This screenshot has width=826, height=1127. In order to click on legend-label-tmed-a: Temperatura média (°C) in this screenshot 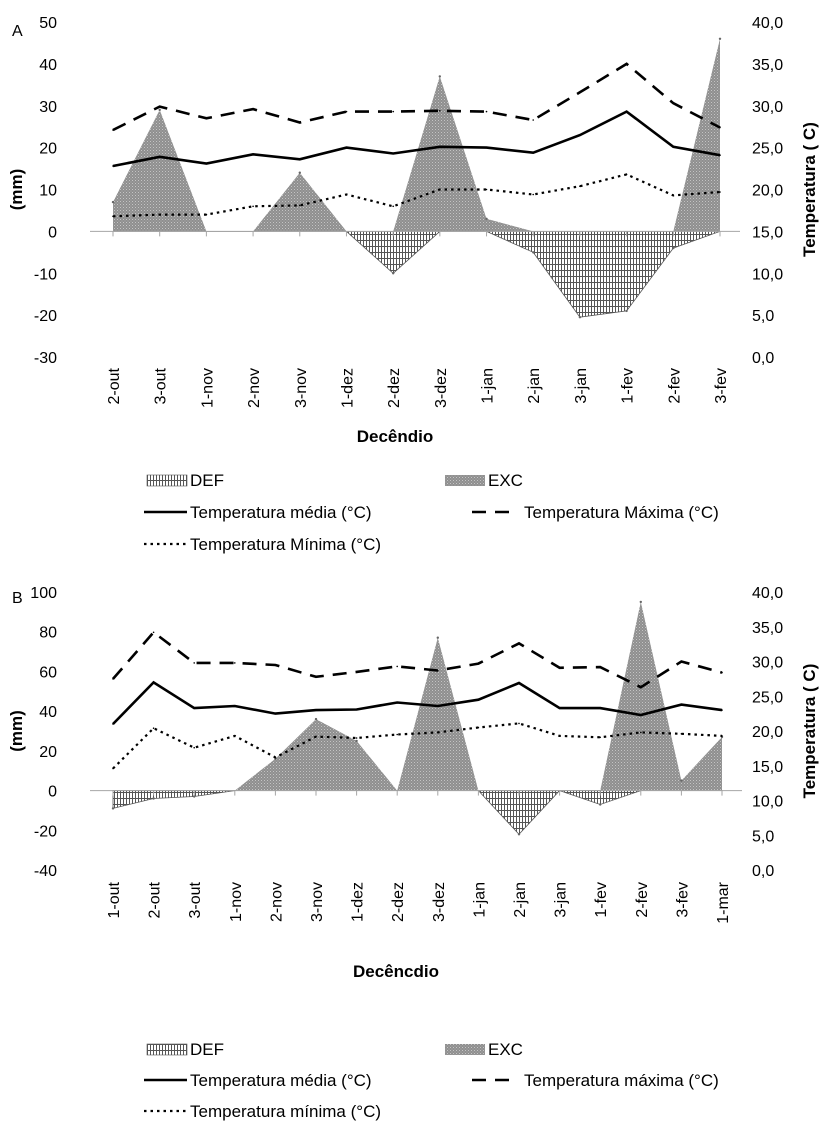, I will do `click(281, 512)`.